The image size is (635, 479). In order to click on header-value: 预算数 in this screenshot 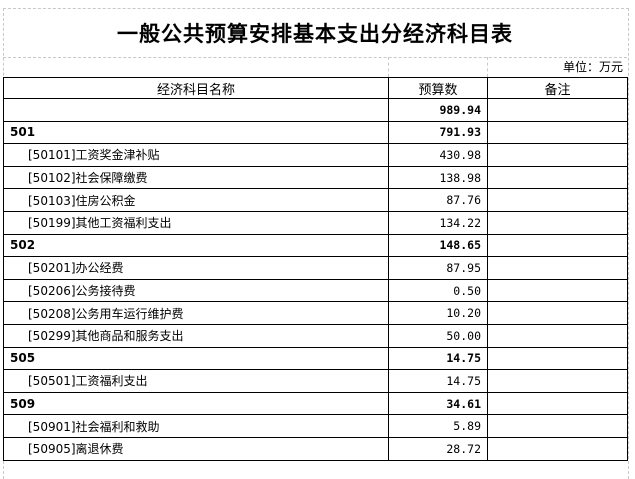, I will do `click(438, 88)`.